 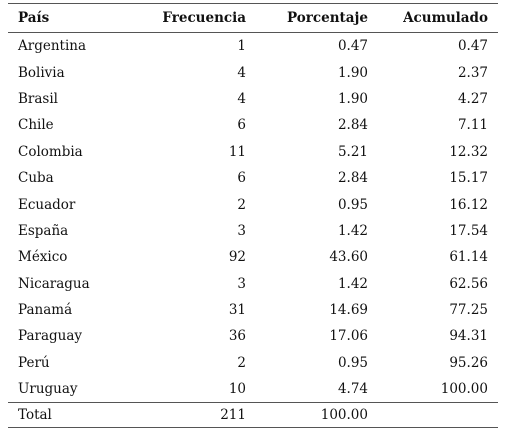 I want to click on total-cumulative, so click(x=438, y=415).